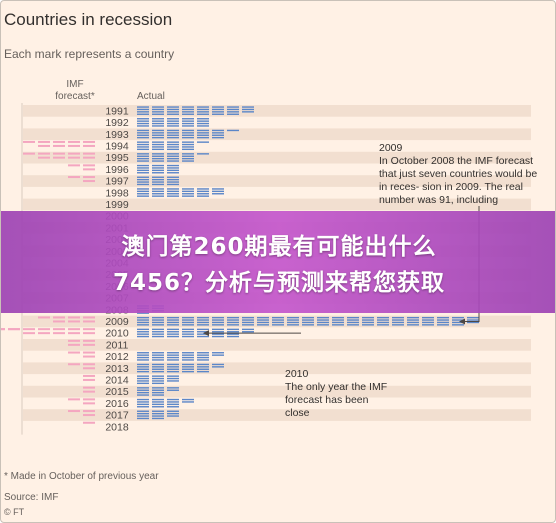  I want to click on year-tick-label: 1997, so click(117, 182).